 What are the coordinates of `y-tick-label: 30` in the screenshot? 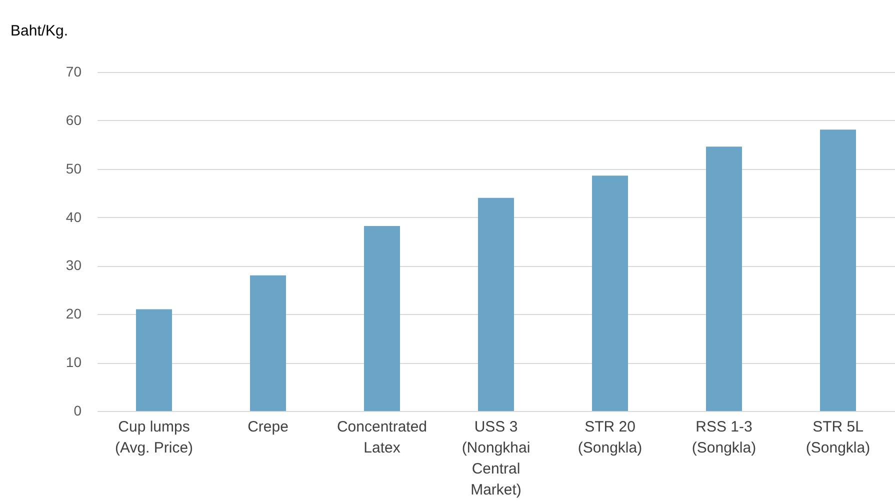 It's located at (74, 265).